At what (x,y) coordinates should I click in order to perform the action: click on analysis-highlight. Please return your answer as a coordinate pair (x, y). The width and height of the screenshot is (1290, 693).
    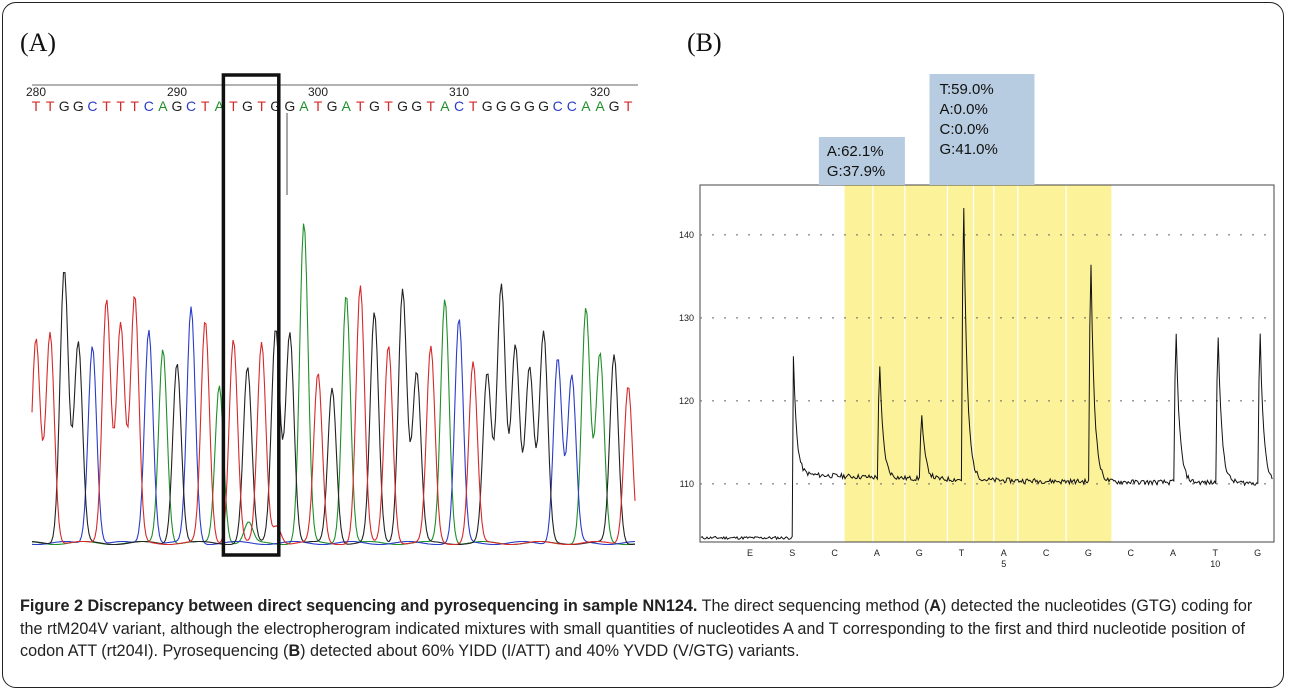
    Looking at the image, I should click on (978, 363).